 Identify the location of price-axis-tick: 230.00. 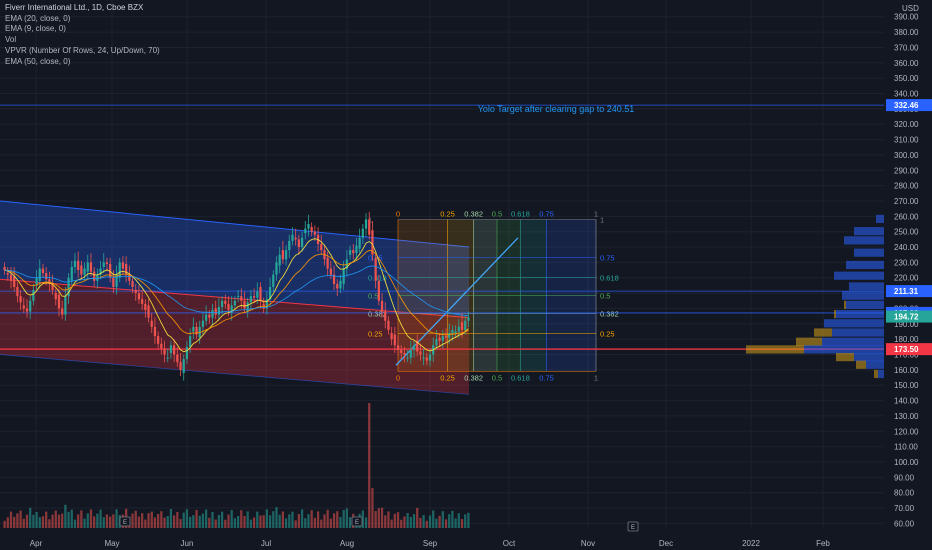
(906, 262).